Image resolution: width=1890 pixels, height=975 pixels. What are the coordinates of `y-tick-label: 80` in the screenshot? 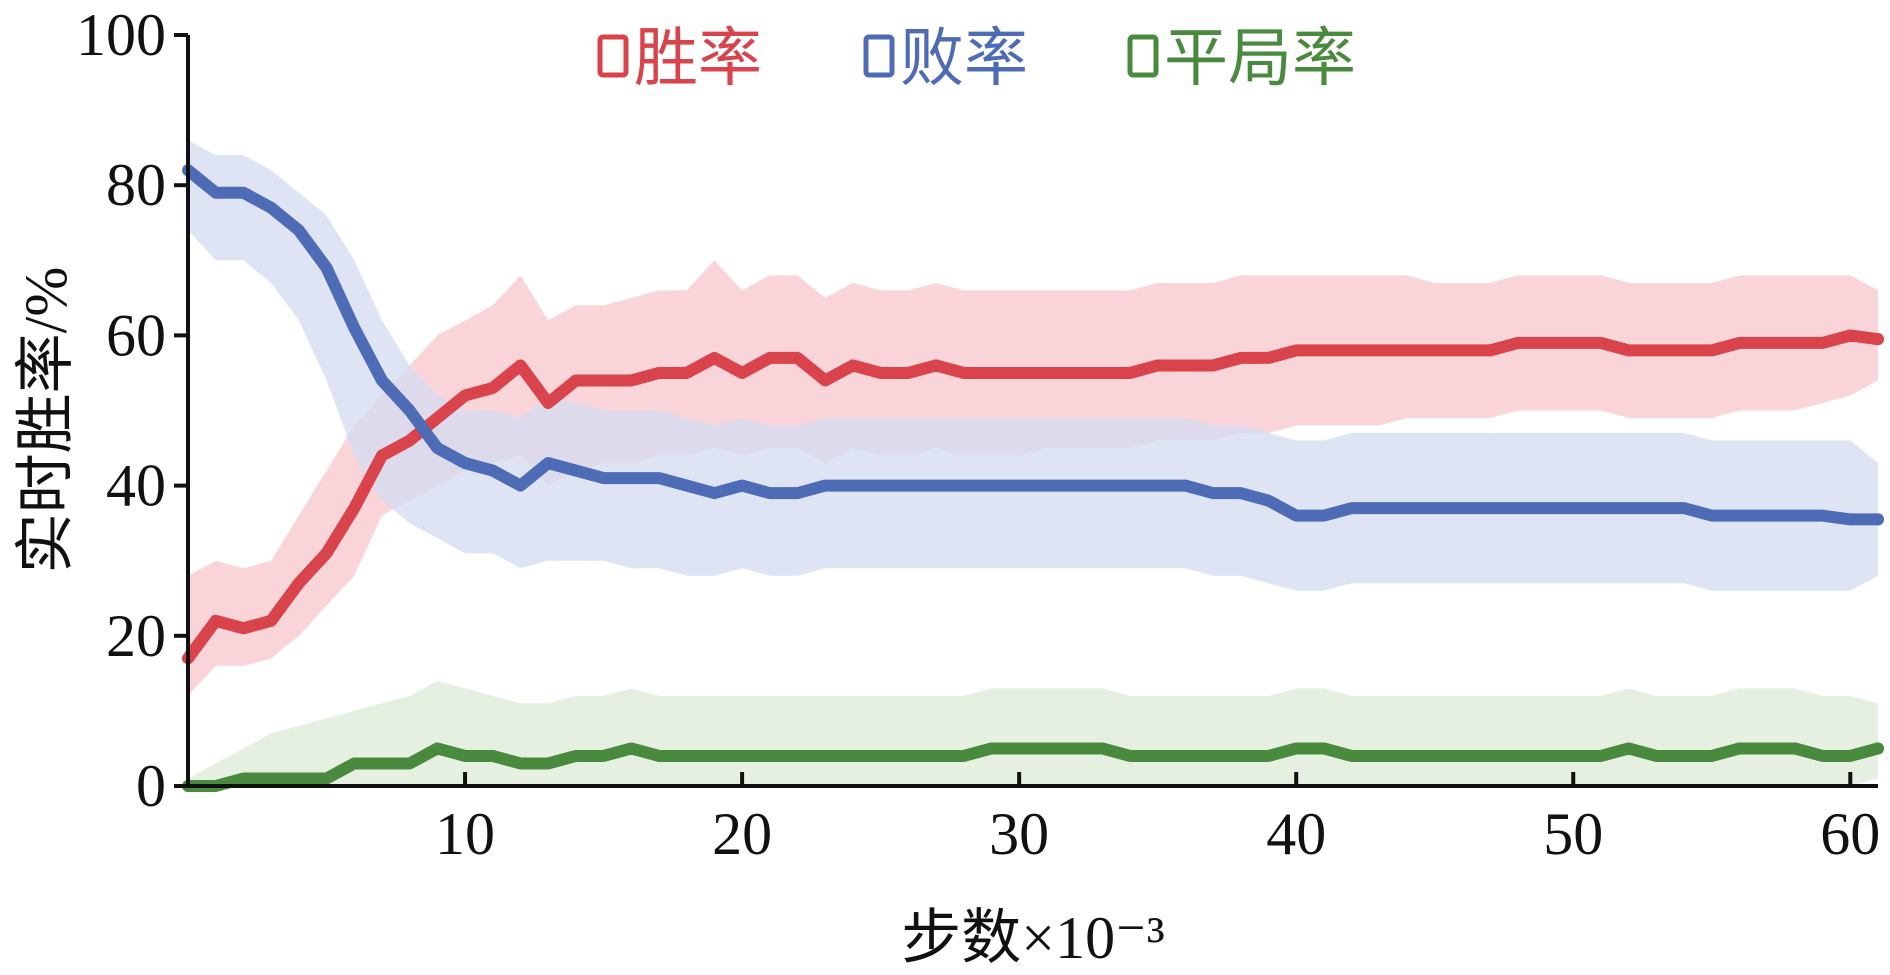 It's located at (136, 185).